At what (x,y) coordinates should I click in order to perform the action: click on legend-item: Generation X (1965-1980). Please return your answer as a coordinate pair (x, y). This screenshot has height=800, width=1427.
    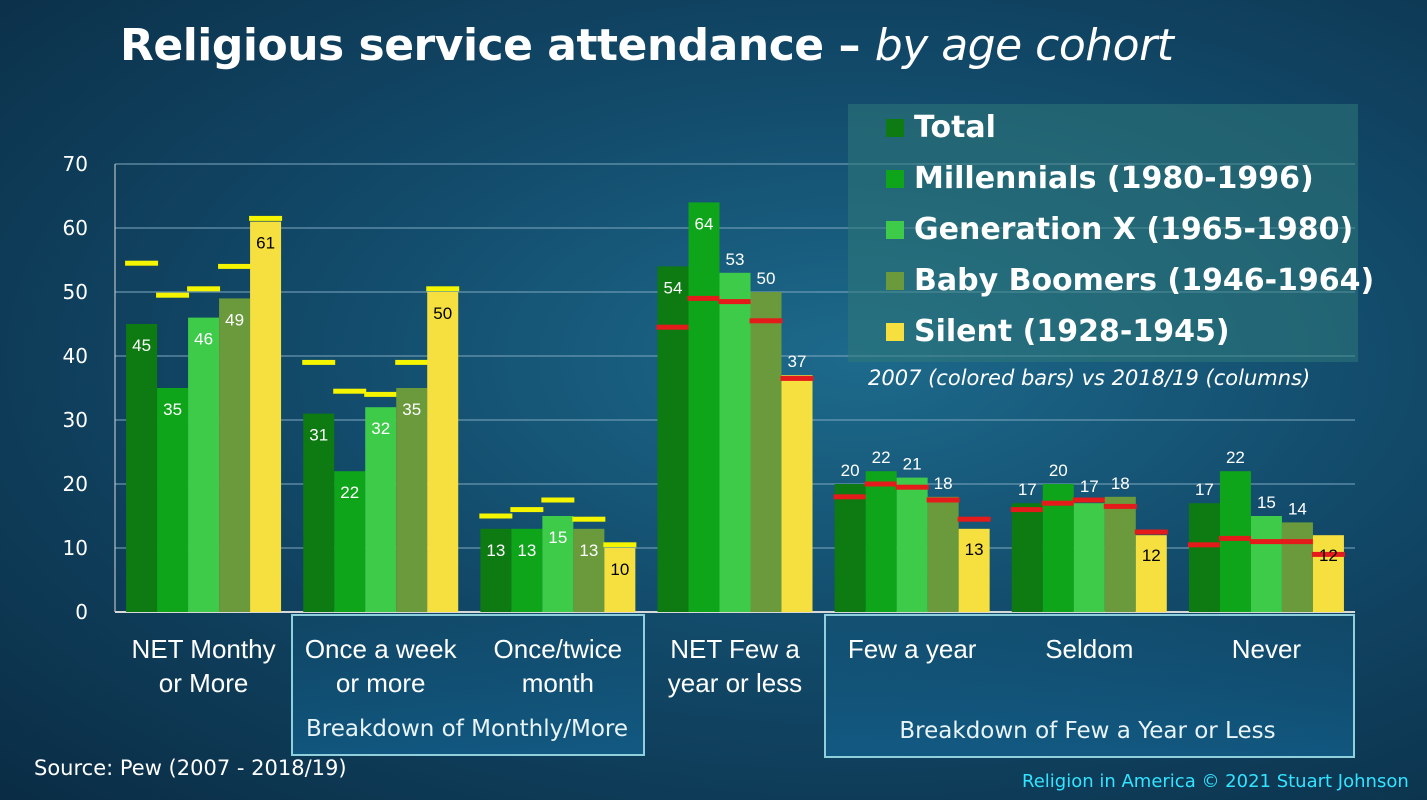
    Looking at the image, I should click on (1119, 229).